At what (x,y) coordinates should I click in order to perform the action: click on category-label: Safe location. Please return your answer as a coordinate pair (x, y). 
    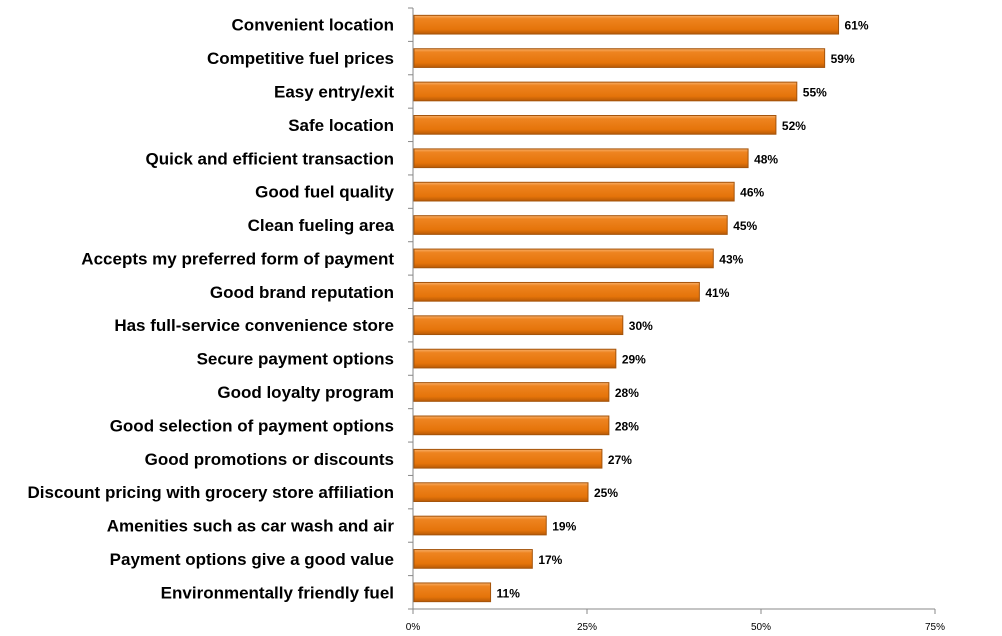
    Looking at the image, I should click on (341, 125).